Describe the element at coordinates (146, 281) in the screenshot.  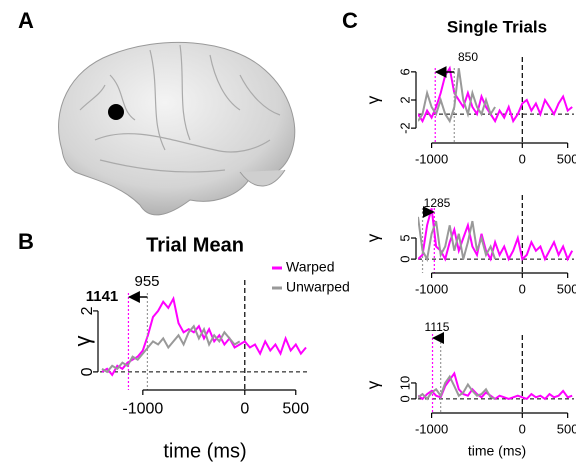
I see `annotation: 955` at that location.